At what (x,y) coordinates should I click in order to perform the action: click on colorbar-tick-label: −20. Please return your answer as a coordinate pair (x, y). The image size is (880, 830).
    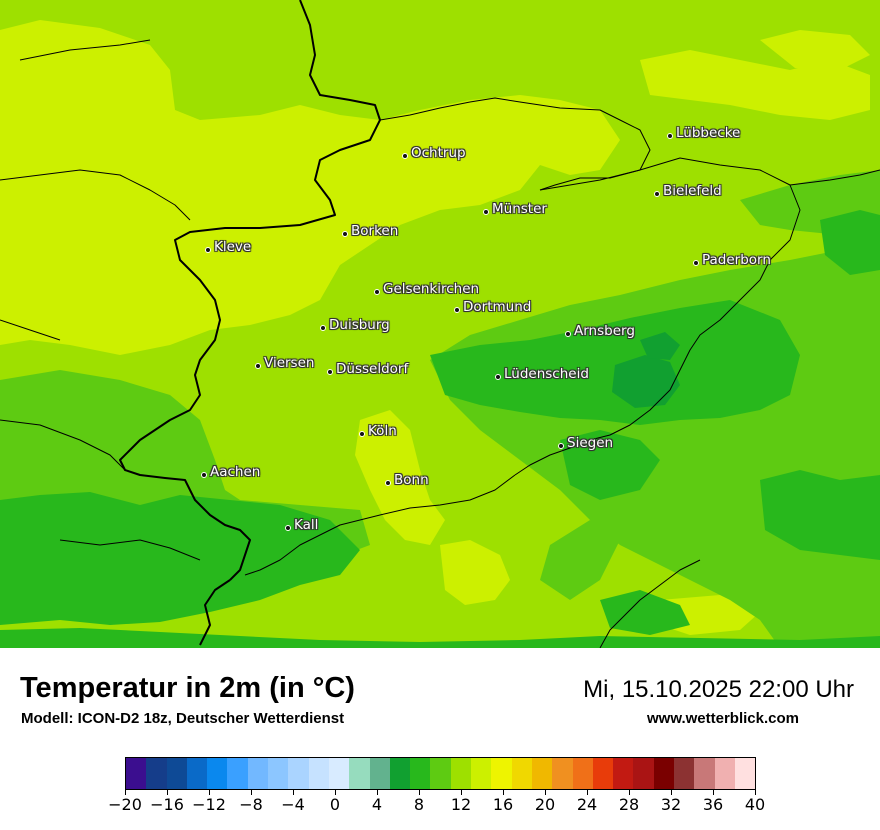
    Looking at the image, I should click on (125, 804).